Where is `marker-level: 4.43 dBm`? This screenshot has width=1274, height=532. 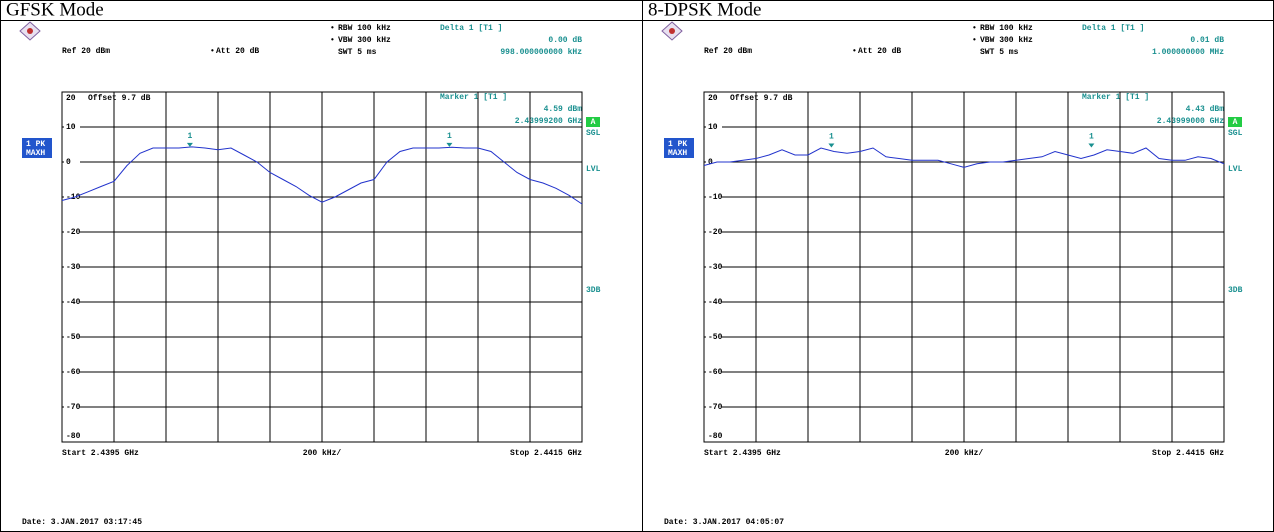 marker-level: 4.43 dBm is located at coordinates (1205, 109).